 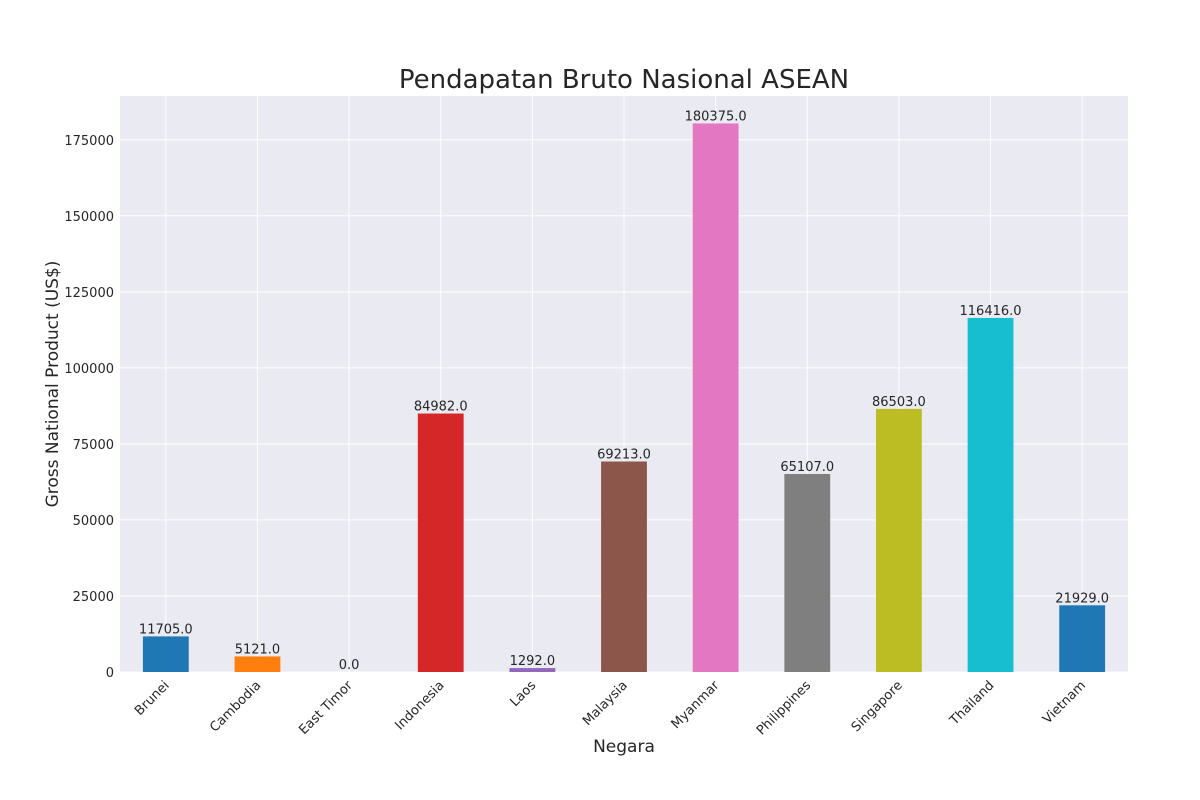 I want to click on y-tick-label: 0, so click(x=110, y=673).